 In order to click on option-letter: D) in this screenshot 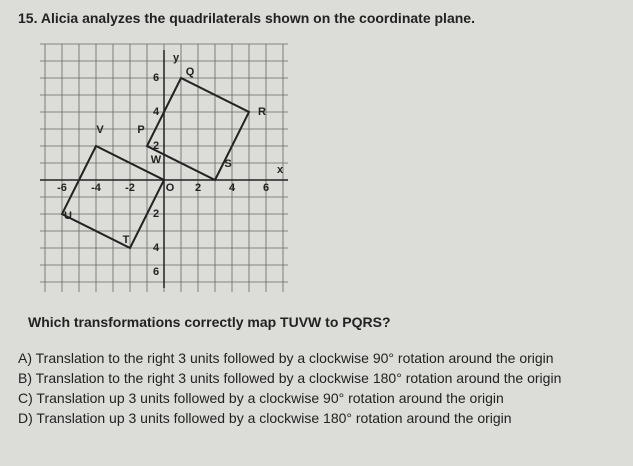, I will do `click(25, 418)`.